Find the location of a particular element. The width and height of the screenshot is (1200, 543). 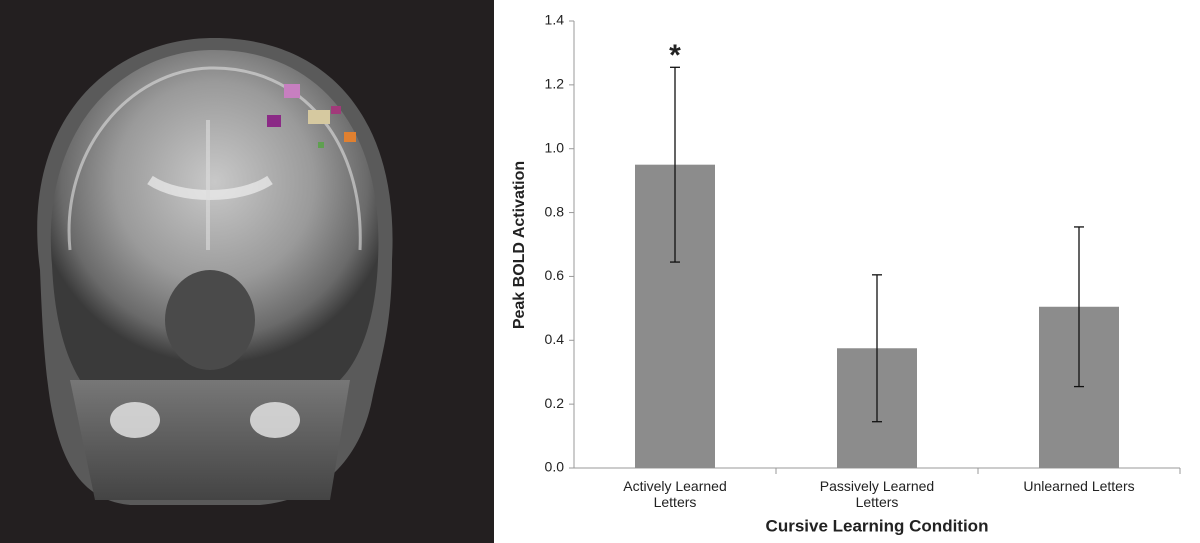

y-tick-label: 1.0 is located at coordinates (555, 147).